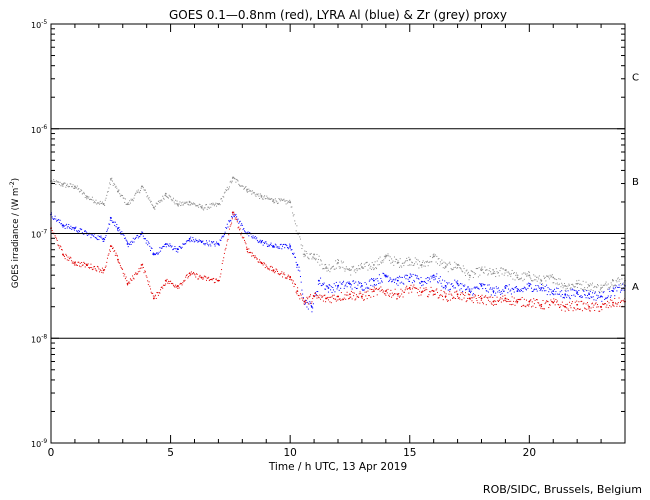 The image size is (650, 500). What do you see at coordinates (635, 182) in the screenshot?
I see `flare-class-label: B` at bounding box center [635, 182].